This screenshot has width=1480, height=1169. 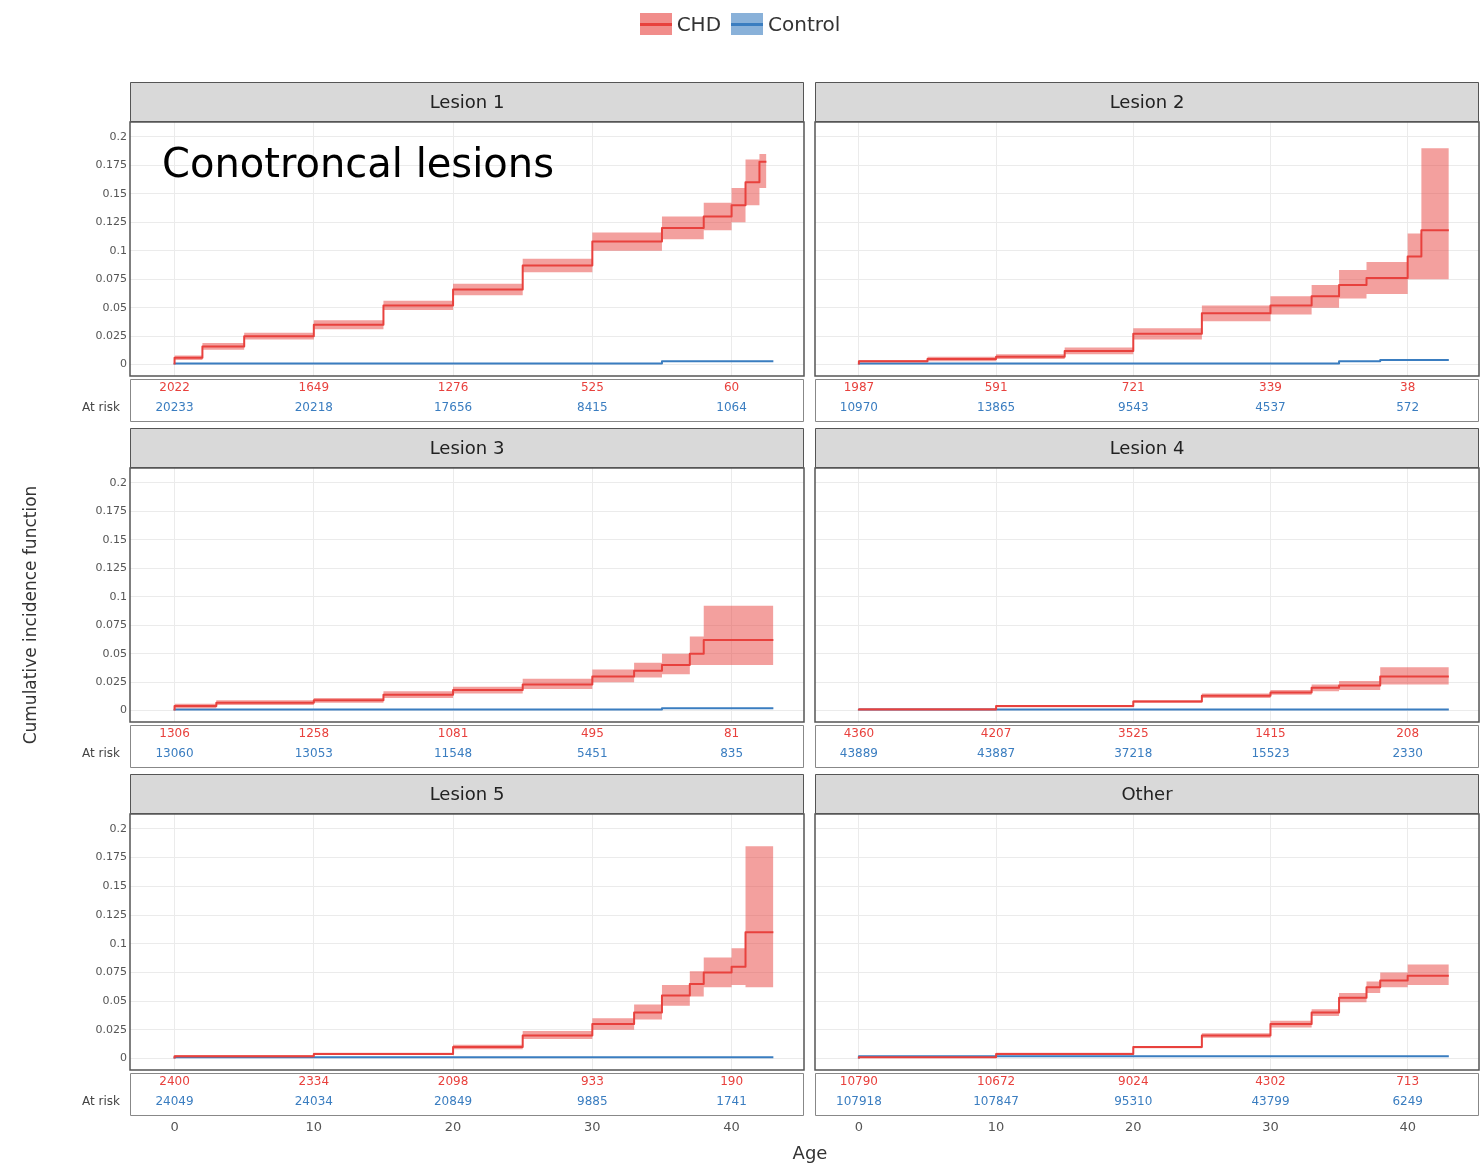 I want to click on text: 15523, so click(x=1270, y=753).